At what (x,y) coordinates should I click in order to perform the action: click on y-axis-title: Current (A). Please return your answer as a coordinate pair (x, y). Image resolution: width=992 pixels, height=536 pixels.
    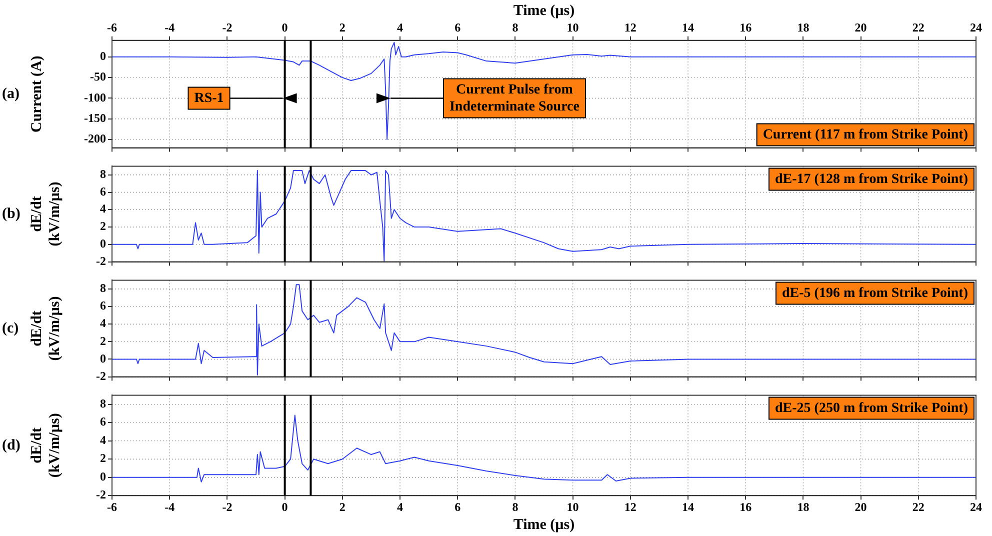
    Looking at the image, I should click on (36, 94).